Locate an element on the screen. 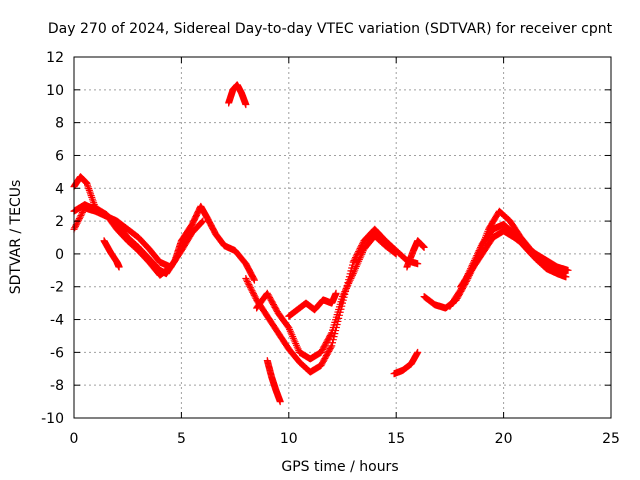 The width and height of the screenshot is (640, 480). y-tick-label: 4 is located at coordinates (59, 189).